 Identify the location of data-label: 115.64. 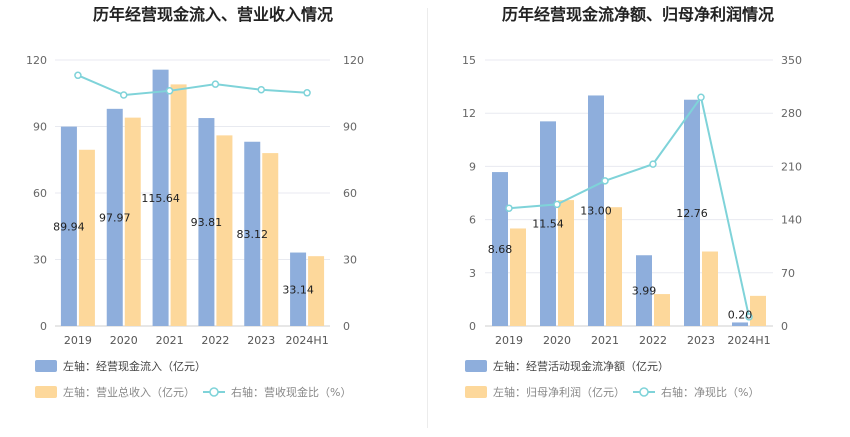
(160, 198).